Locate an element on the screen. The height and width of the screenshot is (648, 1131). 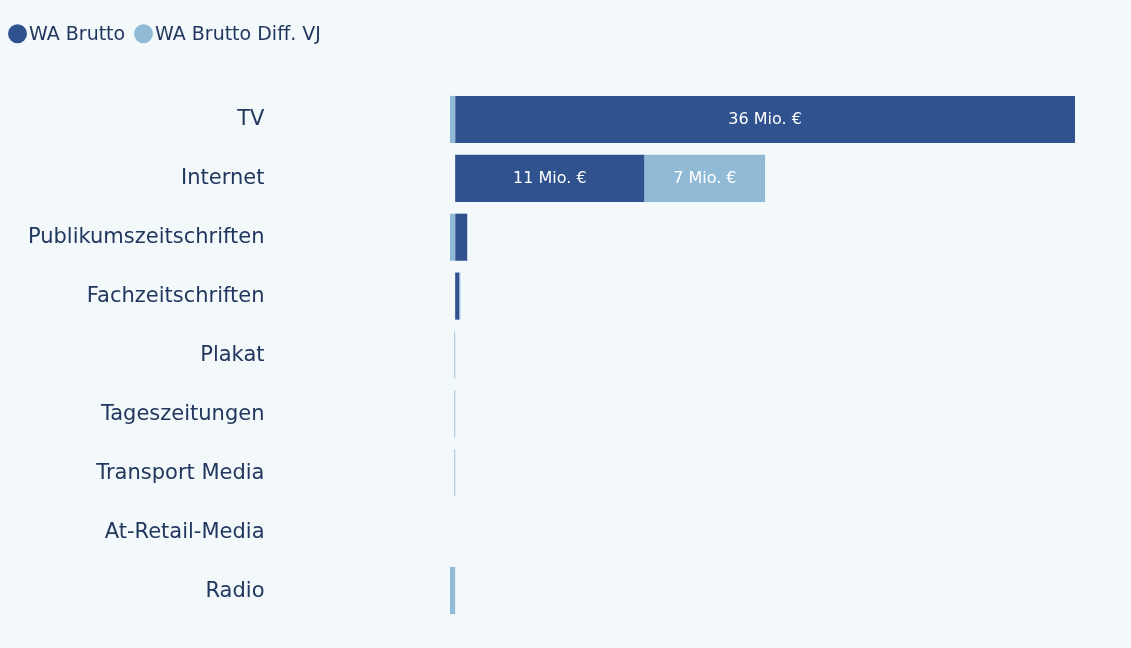
y-tick-label: Publikumszeitschriften is located at coordinates (146, 236).